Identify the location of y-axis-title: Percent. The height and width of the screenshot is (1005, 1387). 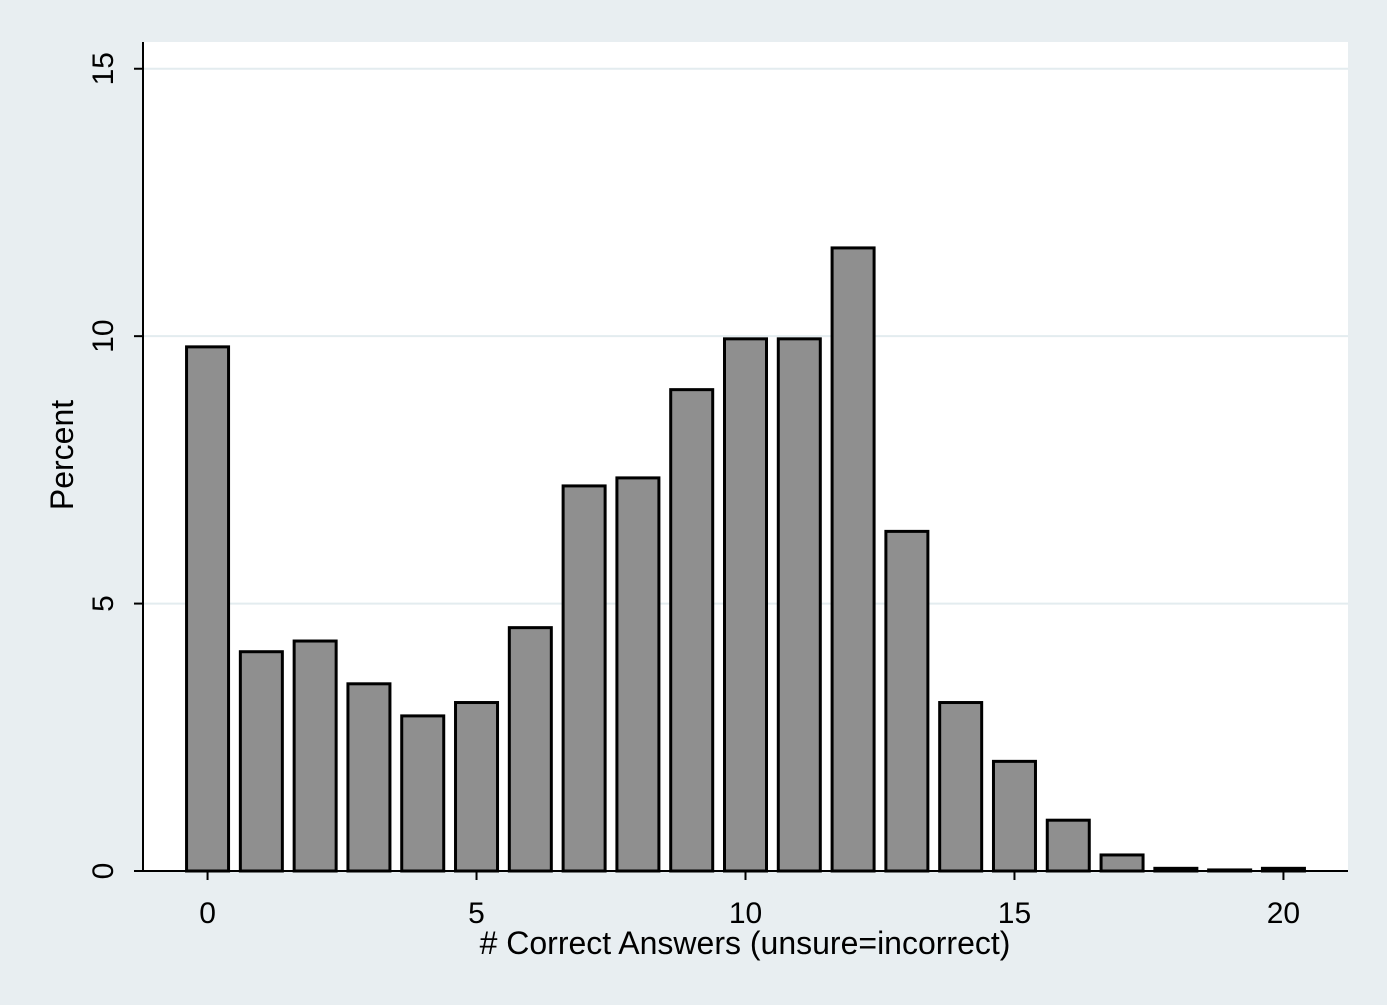
(62, 455).